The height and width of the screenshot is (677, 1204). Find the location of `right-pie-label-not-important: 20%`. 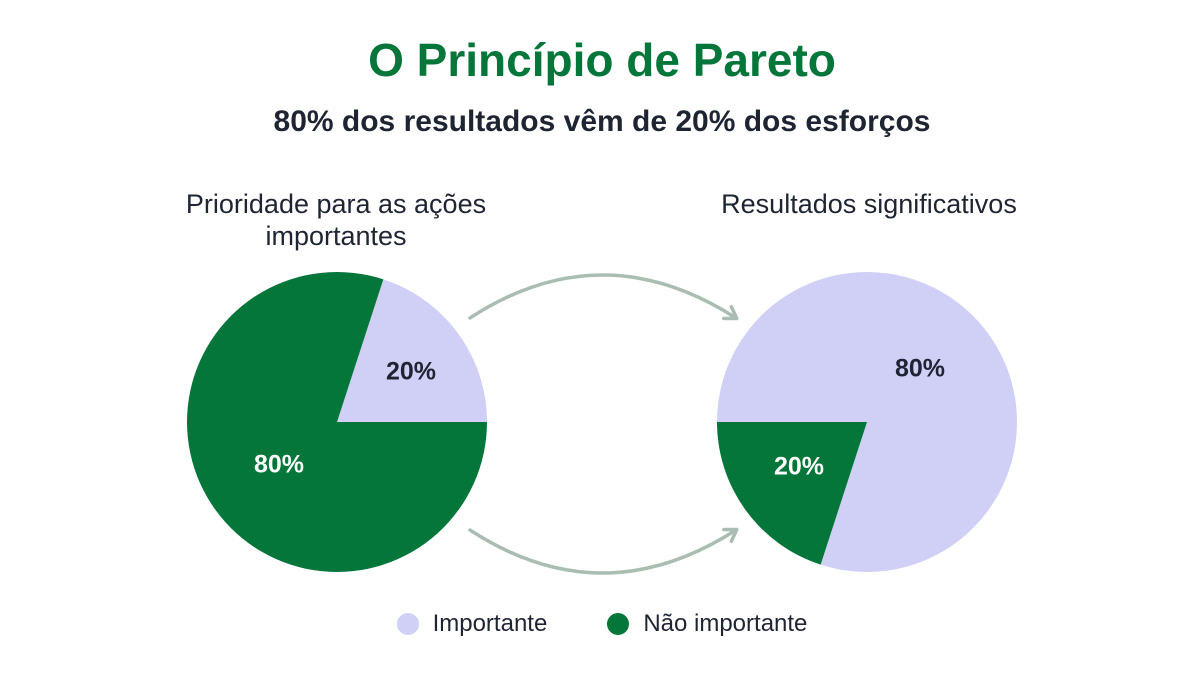

right-pie-label-not-important: 20% is located at coordinates (799, 467).